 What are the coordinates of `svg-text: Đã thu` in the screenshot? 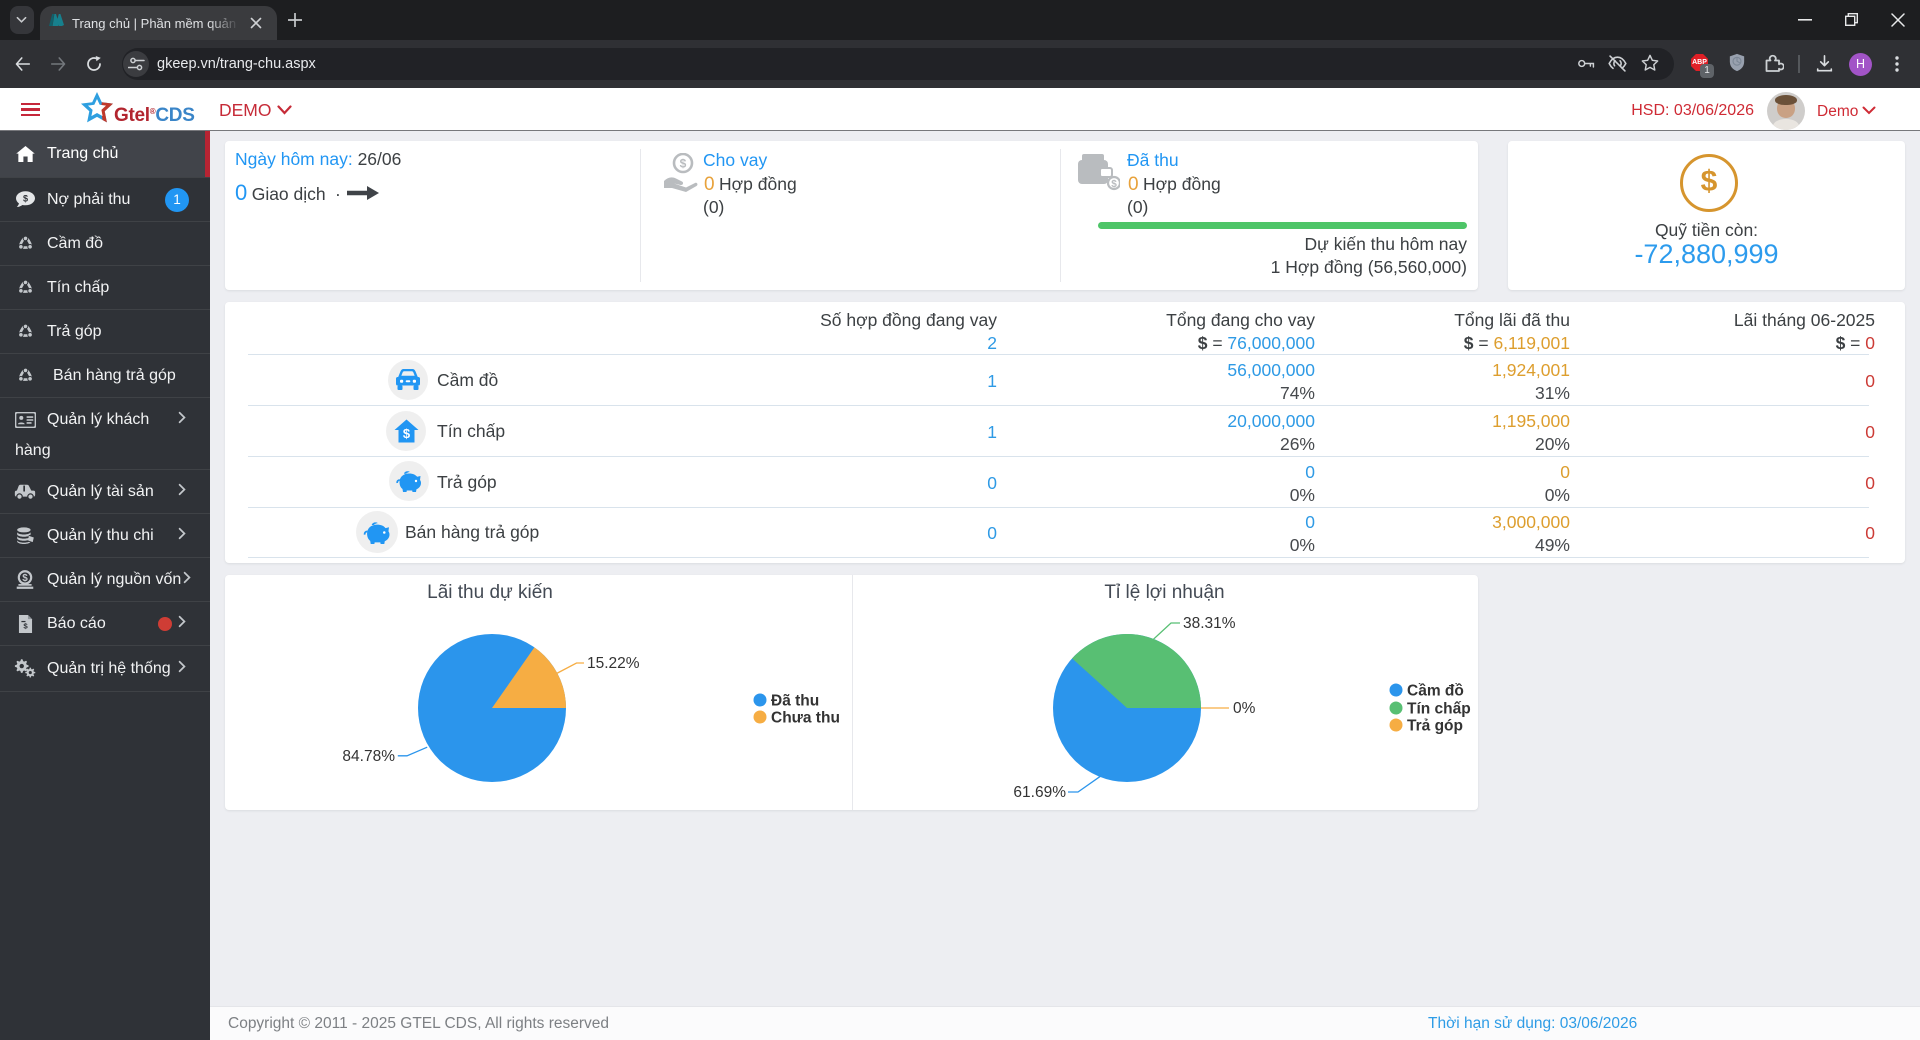 It's located at (795, 701).